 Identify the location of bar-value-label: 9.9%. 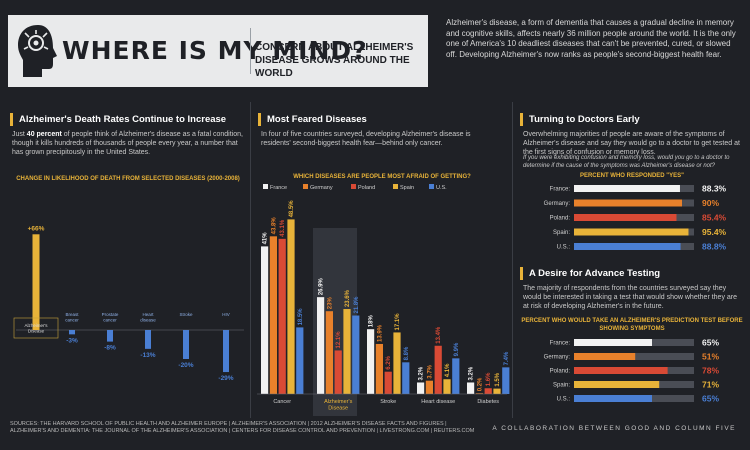
(457, 349).